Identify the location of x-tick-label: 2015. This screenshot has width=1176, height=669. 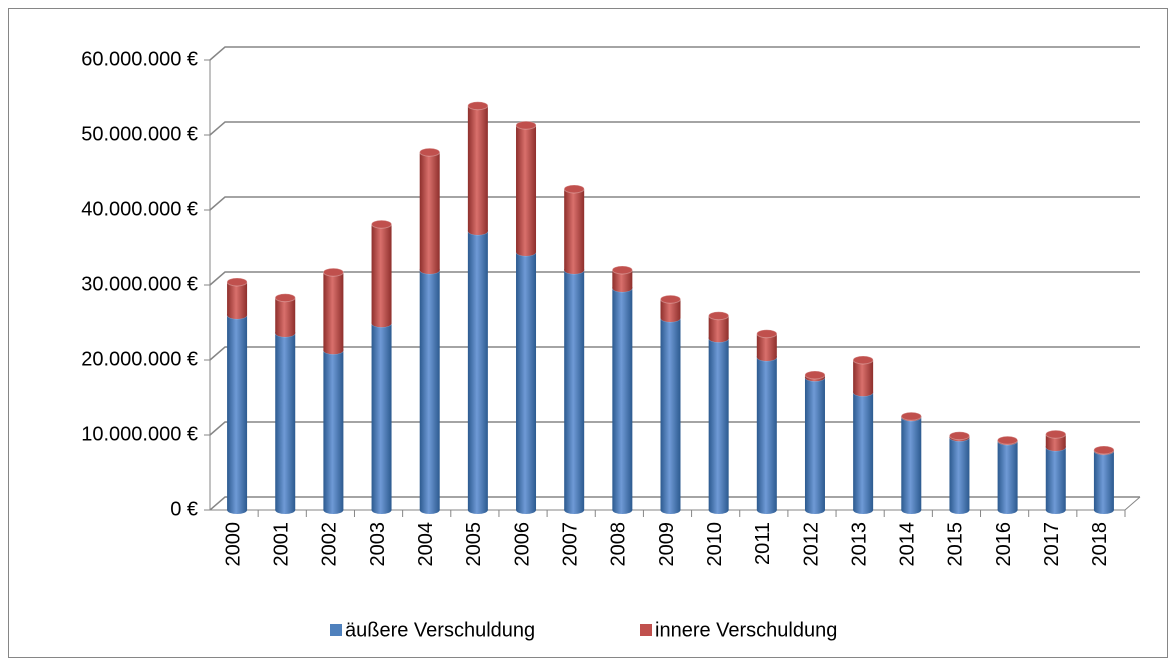
(956, 544).